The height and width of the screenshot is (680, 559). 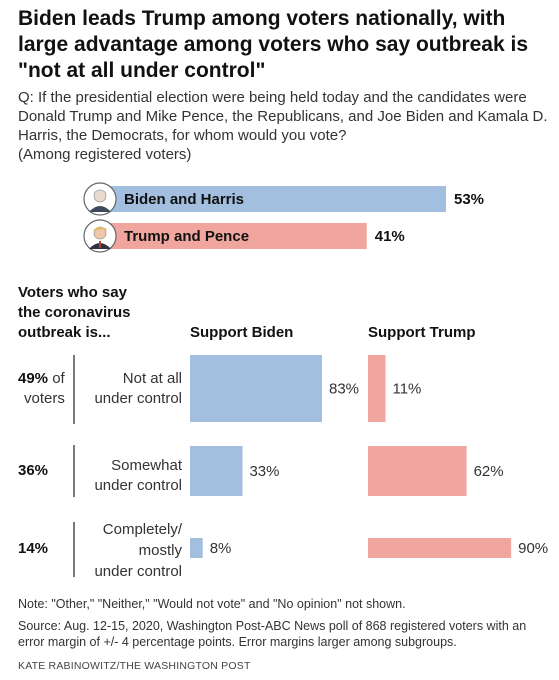 What do you see at coordinates (147, 465) in the screenshot?
I see `row-label-line: Somewhat` at bounding box center [147, 465].